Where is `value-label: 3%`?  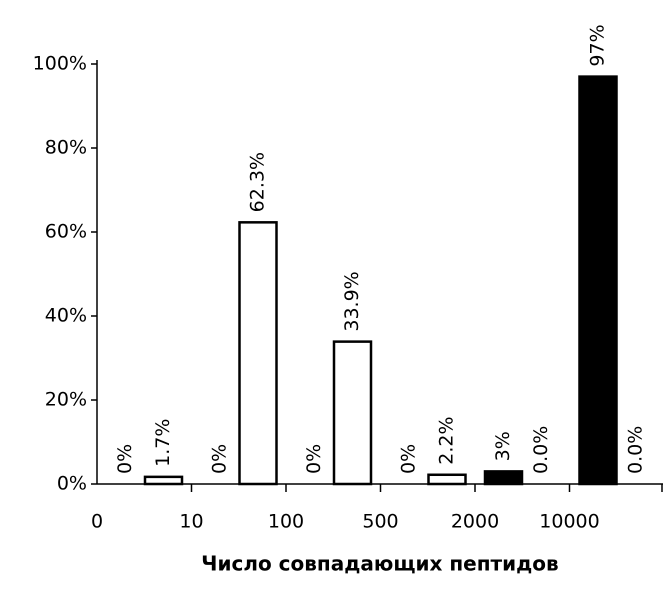
value-label: 3% is located at coordinates (503, 446).